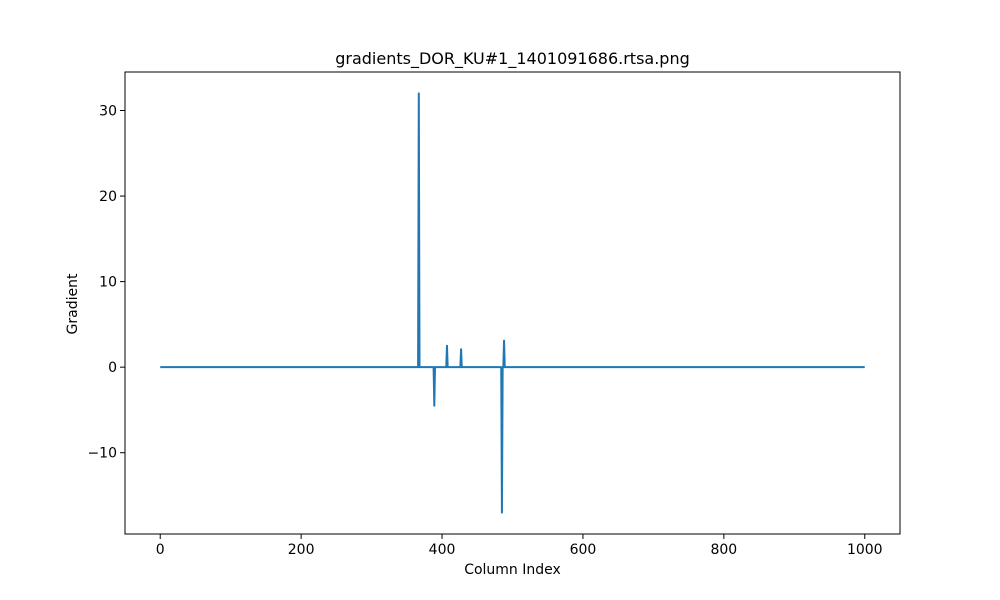  What do you see at coordinates (108, 112) in the screenshot?
I see `y-tick-label: 30` at bounding box center [108, 112].